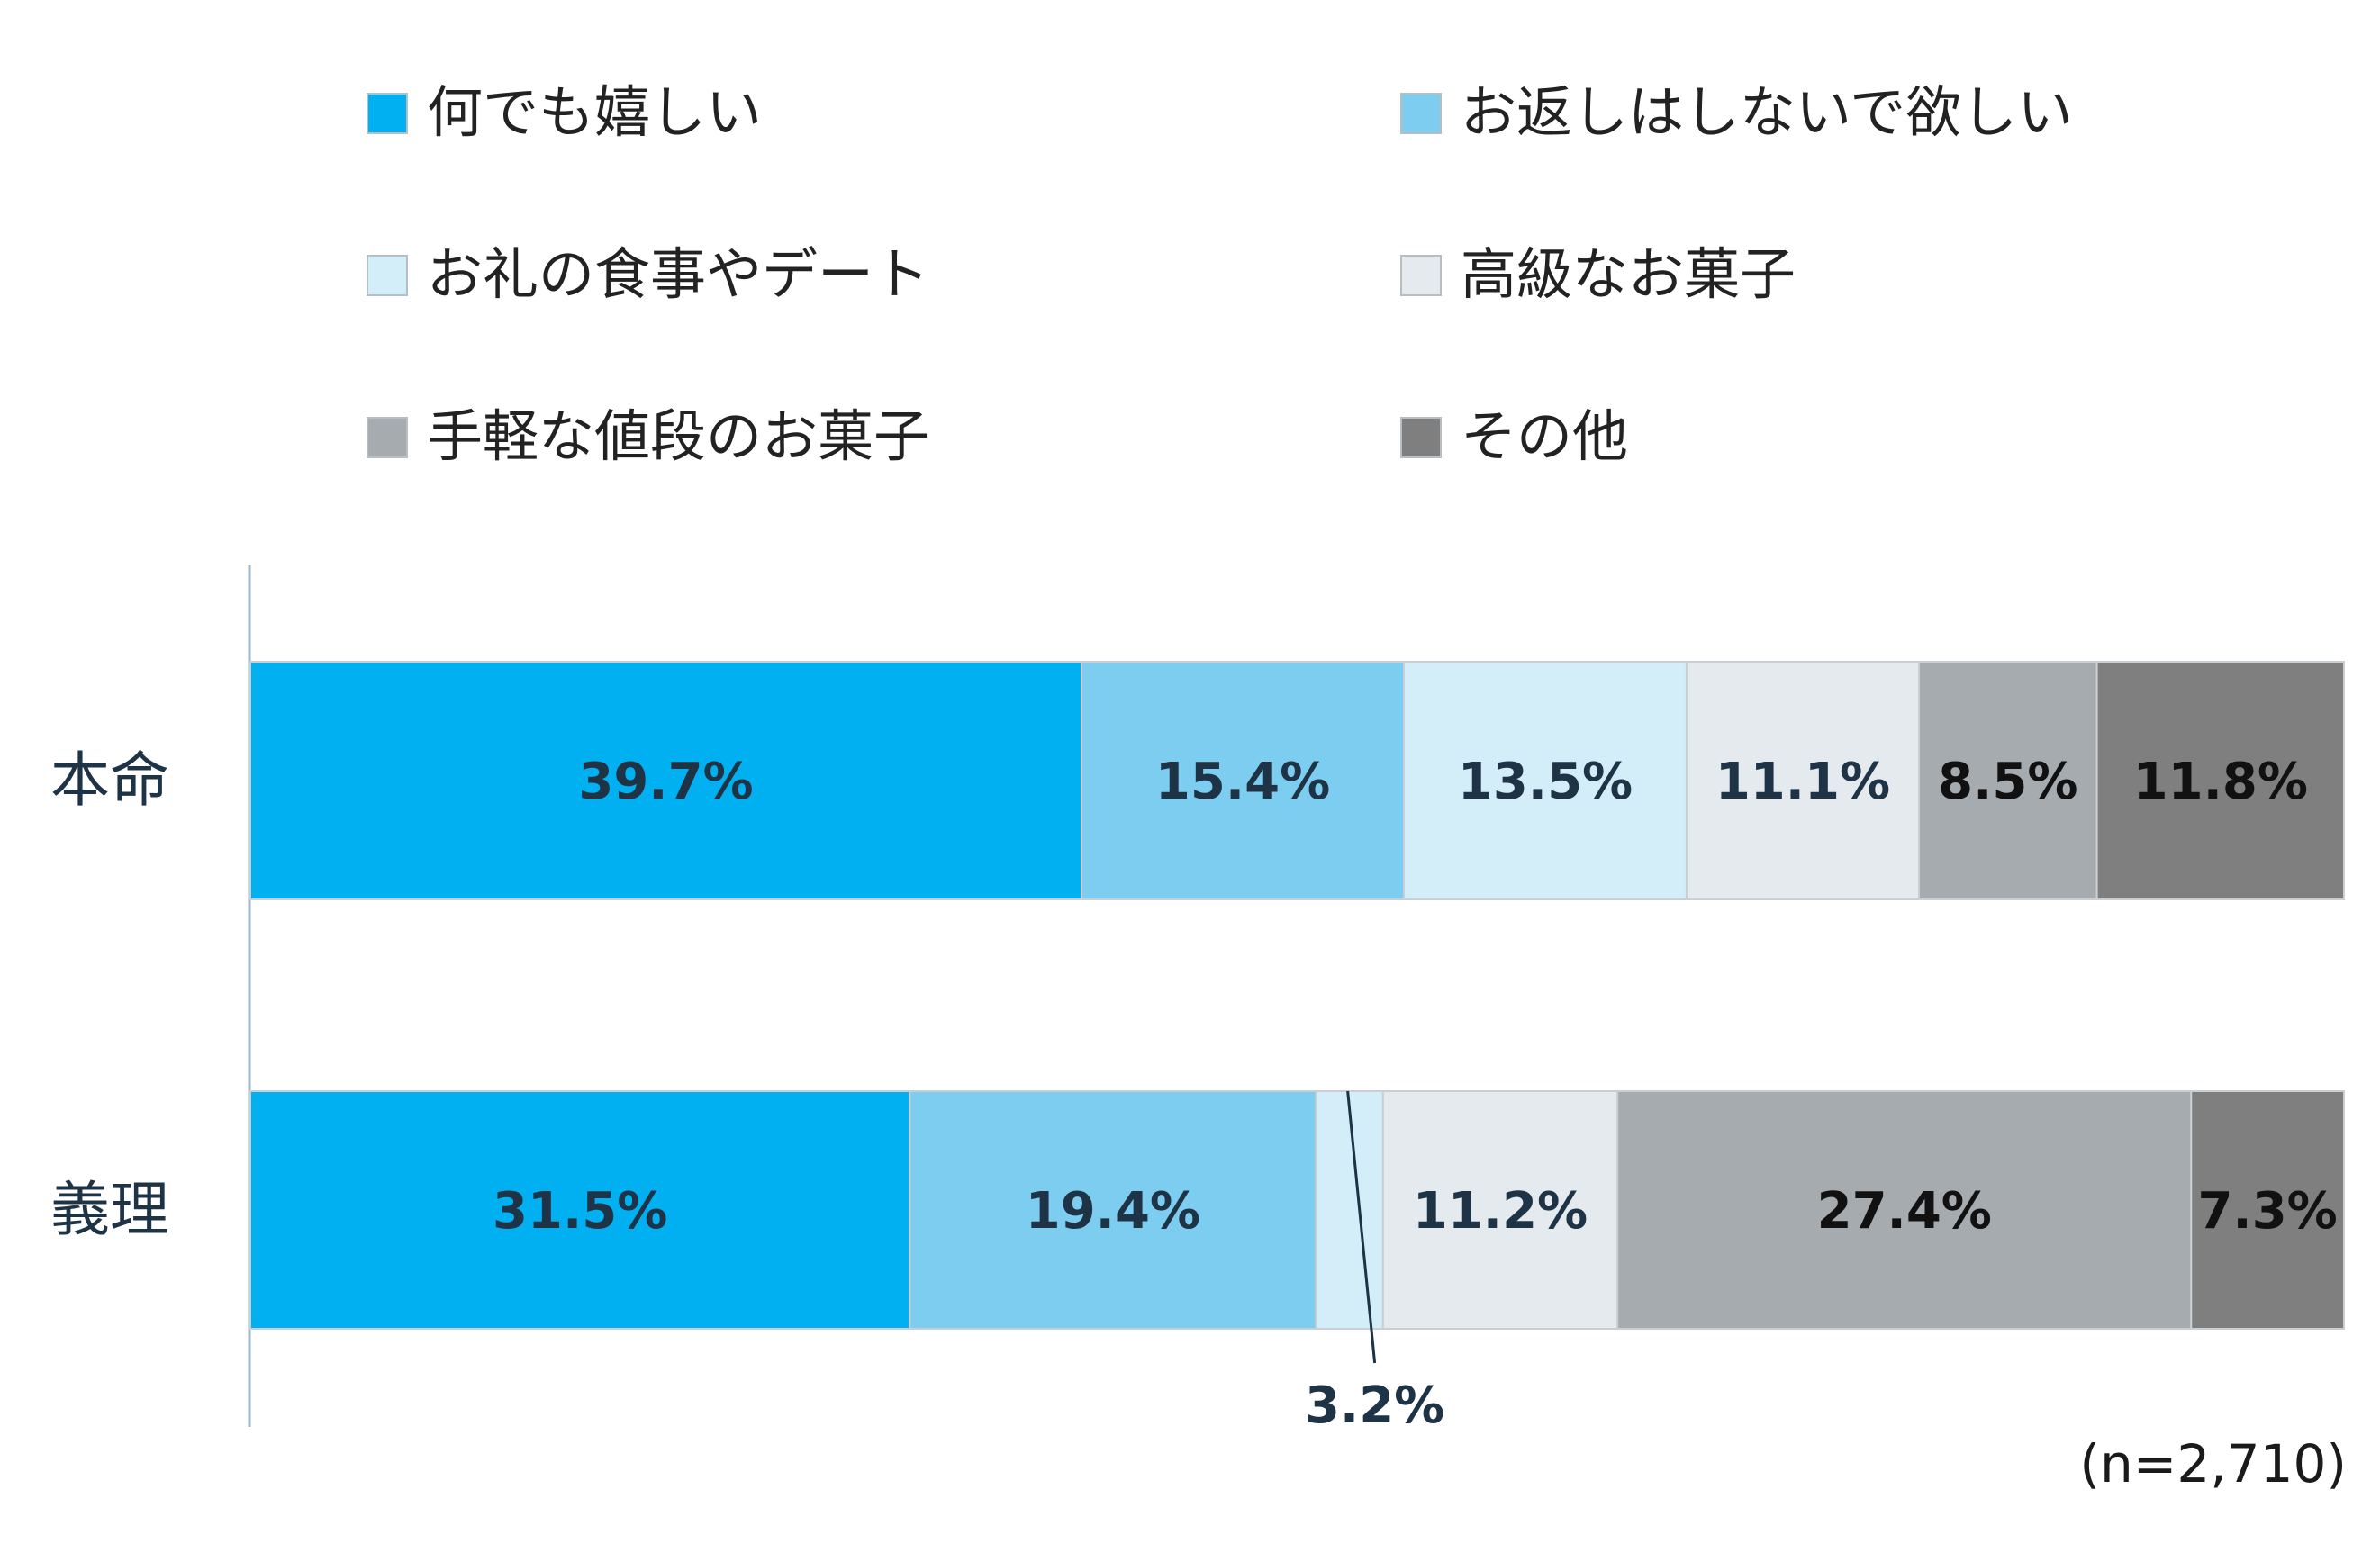 The image size is (2380, 1544). Describe the element at coordinates (110, 1209) in the screenshot. I see `category-label: 義理` at that location.